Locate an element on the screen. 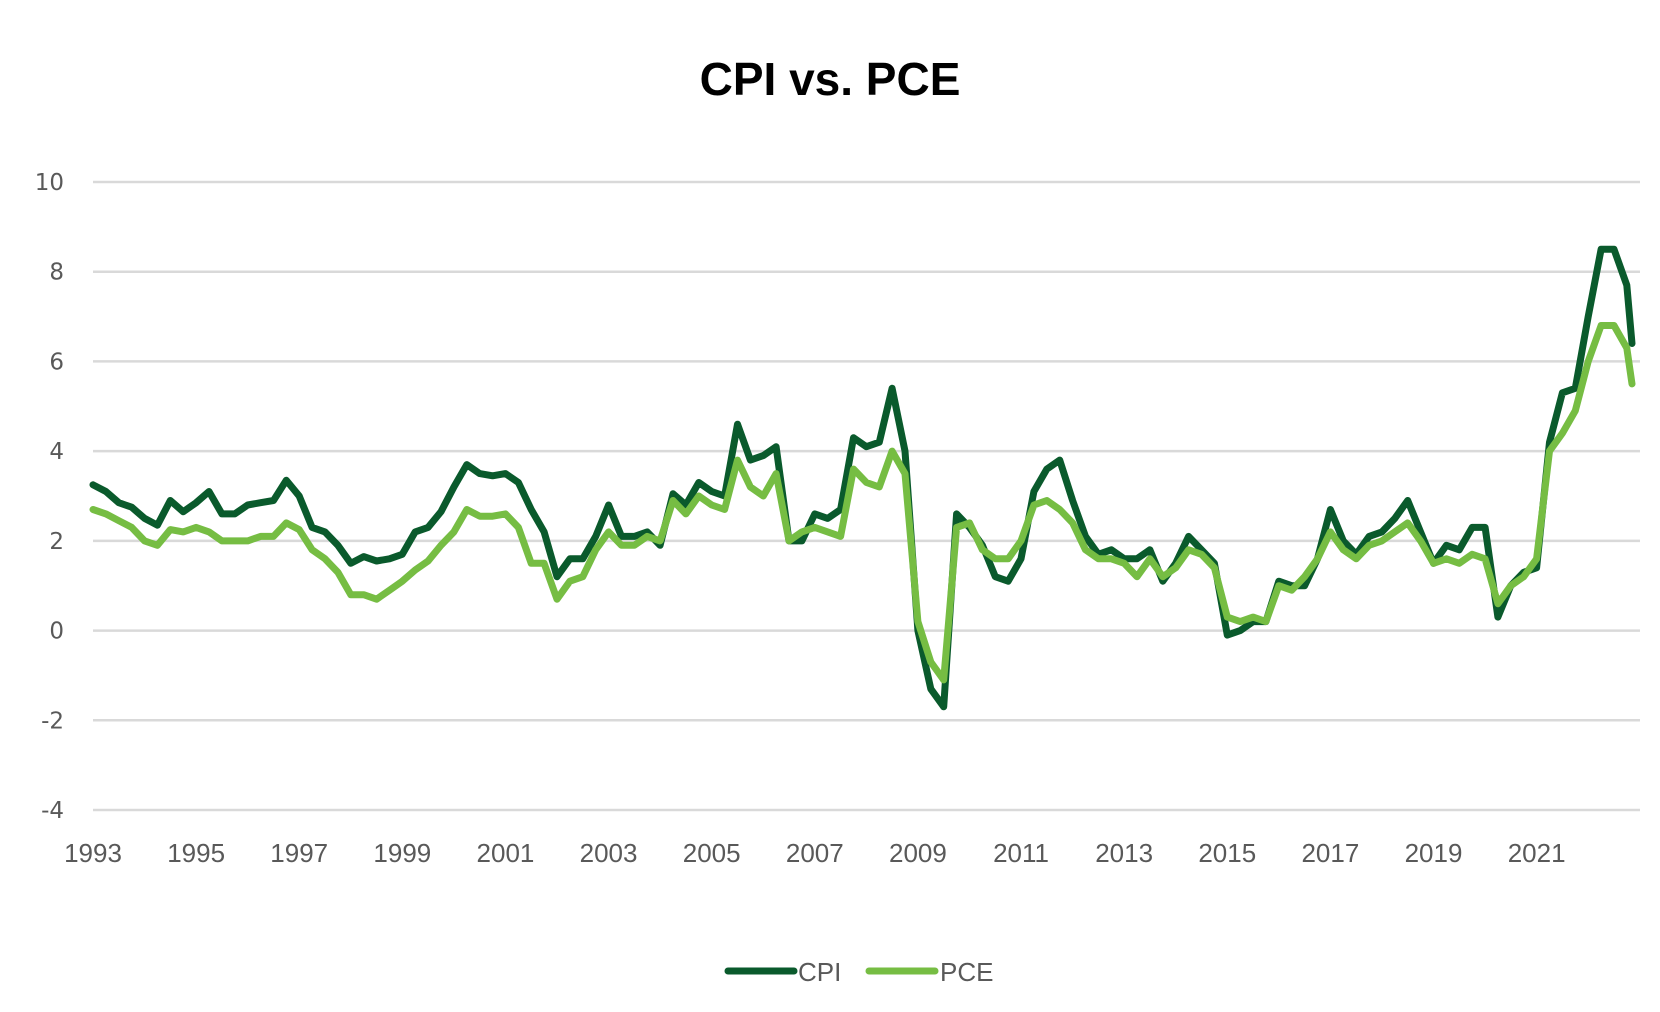  x-tick-label: 2005 is located at coordinates (712, 853).